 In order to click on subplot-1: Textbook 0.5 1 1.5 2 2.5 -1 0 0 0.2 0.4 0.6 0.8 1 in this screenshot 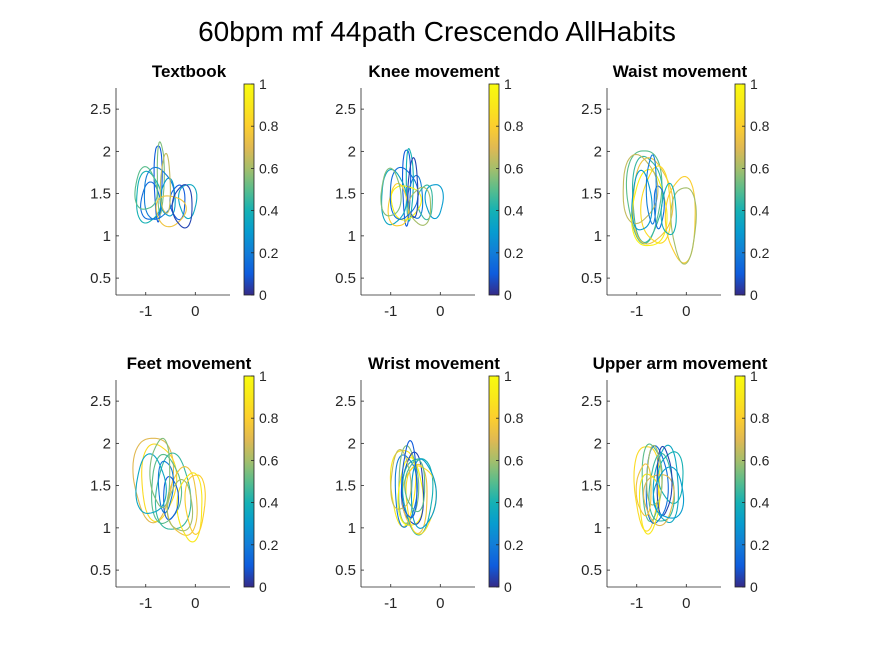, I will do `click(184, 191)`.